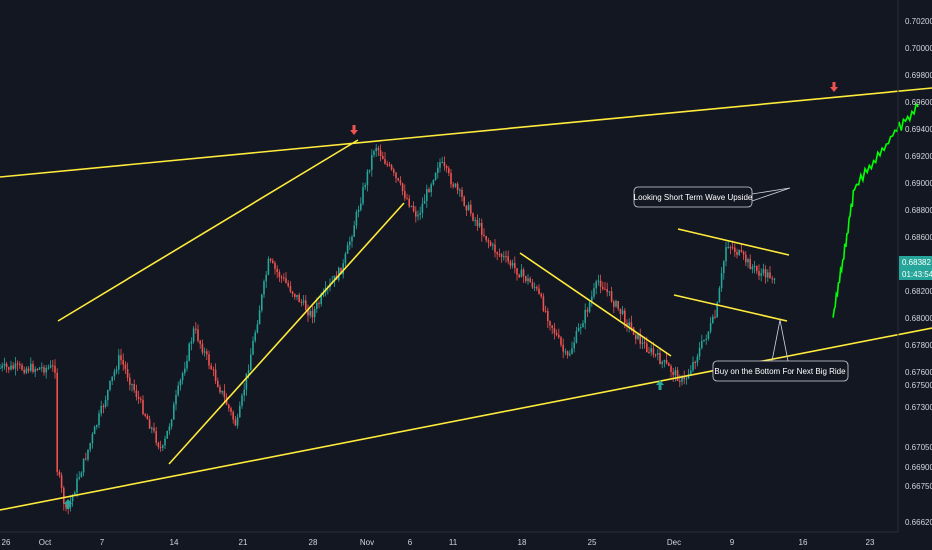  Describe the element at coordinates (918, 486) in the screenshot. I see `price-tick-label: 0.66750` at that location.